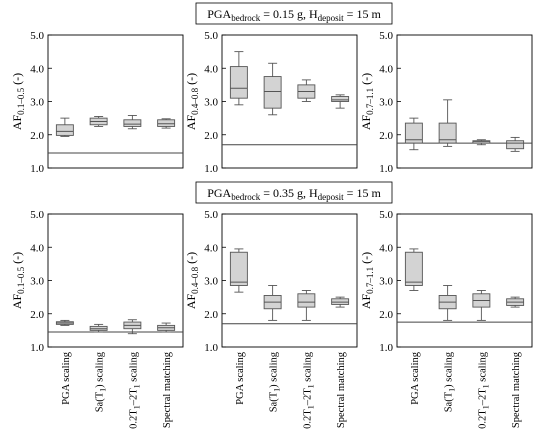 The image size is (550, 443). I want to click on row-title-1: PGAbedrock = 0.15 g, Hdeposit = 15 m, so click(294, 13).